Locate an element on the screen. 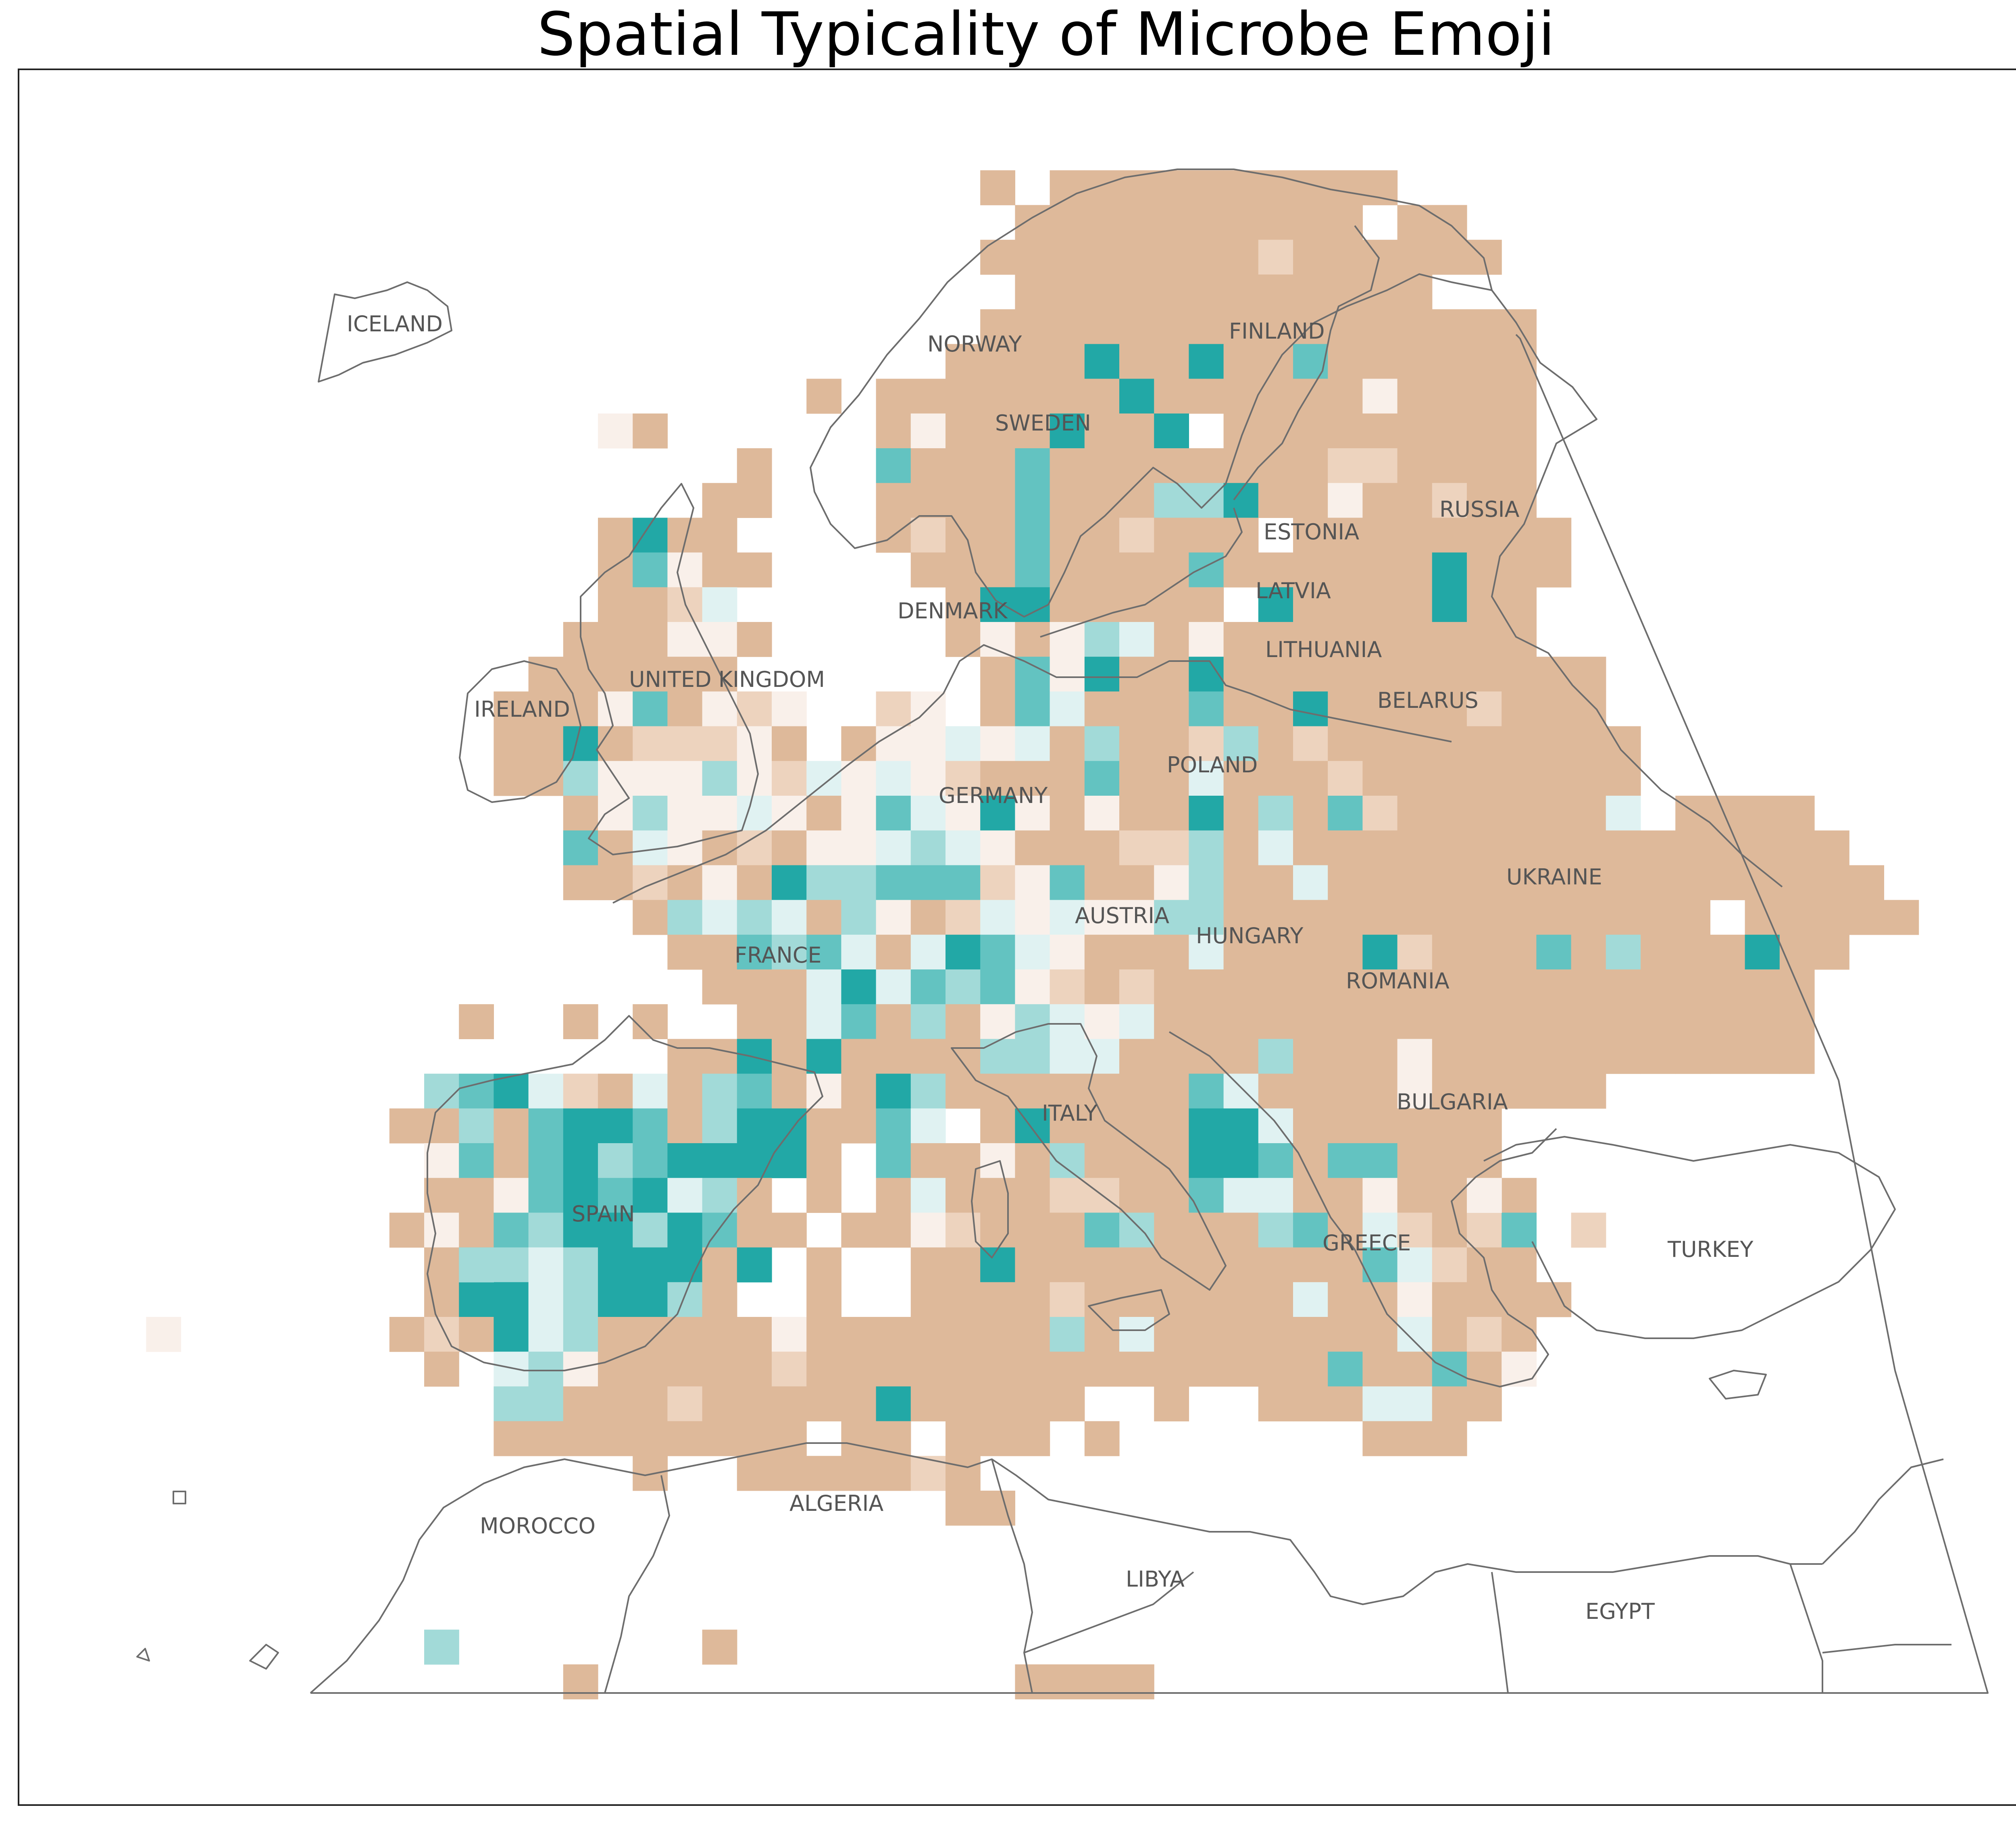 Image resolution: width=2016 pixels, height=1824 pixels. country-label: ROMANIA is located at coordinates (1398, 981).